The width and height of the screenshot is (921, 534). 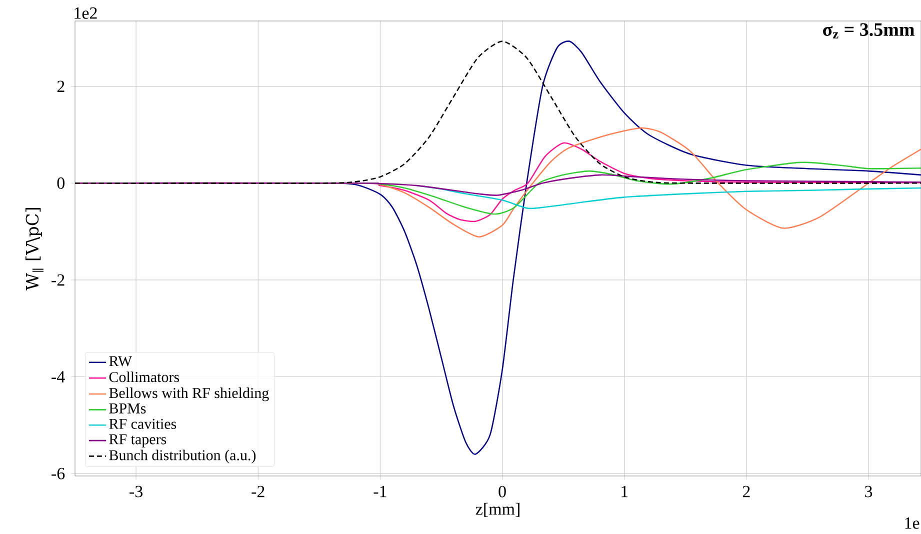 I want to click on legend-label: RF cavities, so click(x=142, y=423).